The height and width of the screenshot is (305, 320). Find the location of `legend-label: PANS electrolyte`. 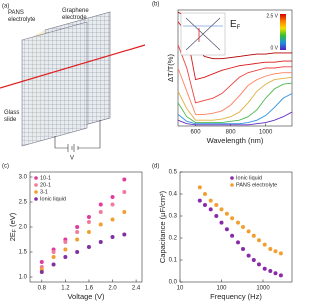

legend-label: PANS electrolyte is located at coordinates (256, 185).